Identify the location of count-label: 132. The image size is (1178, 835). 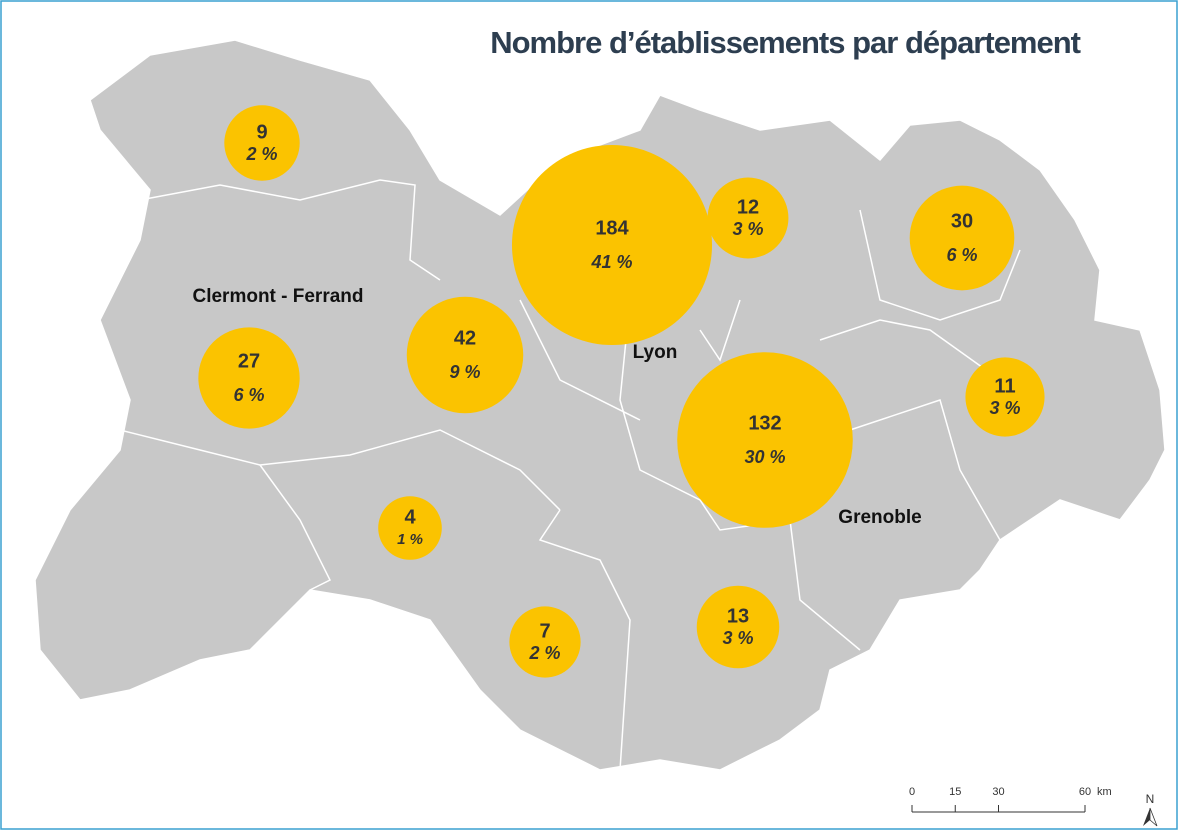
(764, 423).